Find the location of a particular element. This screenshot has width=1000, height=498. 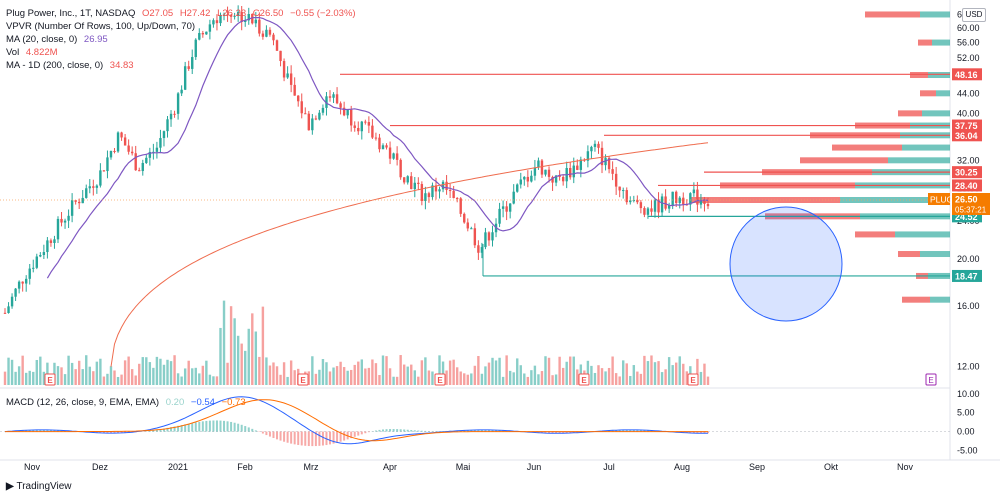

time-axis-label: Dez is located at coordinates (100, 467).